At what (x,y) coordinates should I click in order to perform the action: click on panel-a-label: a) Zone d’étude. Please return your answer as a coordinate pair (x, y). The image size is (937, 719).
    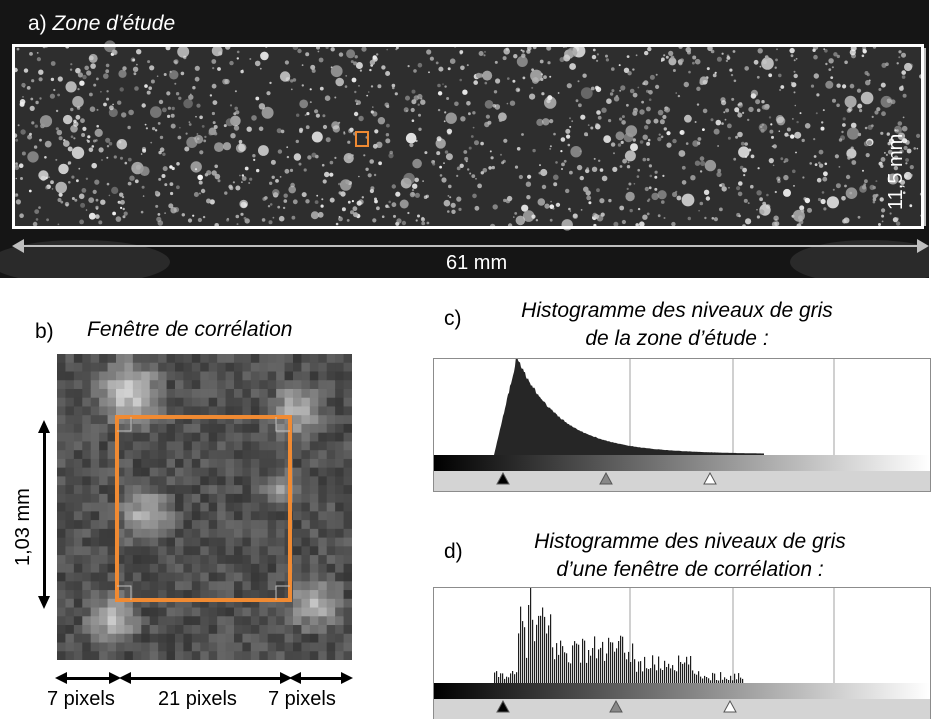
    Looking at the image, I should click on (101, 24).